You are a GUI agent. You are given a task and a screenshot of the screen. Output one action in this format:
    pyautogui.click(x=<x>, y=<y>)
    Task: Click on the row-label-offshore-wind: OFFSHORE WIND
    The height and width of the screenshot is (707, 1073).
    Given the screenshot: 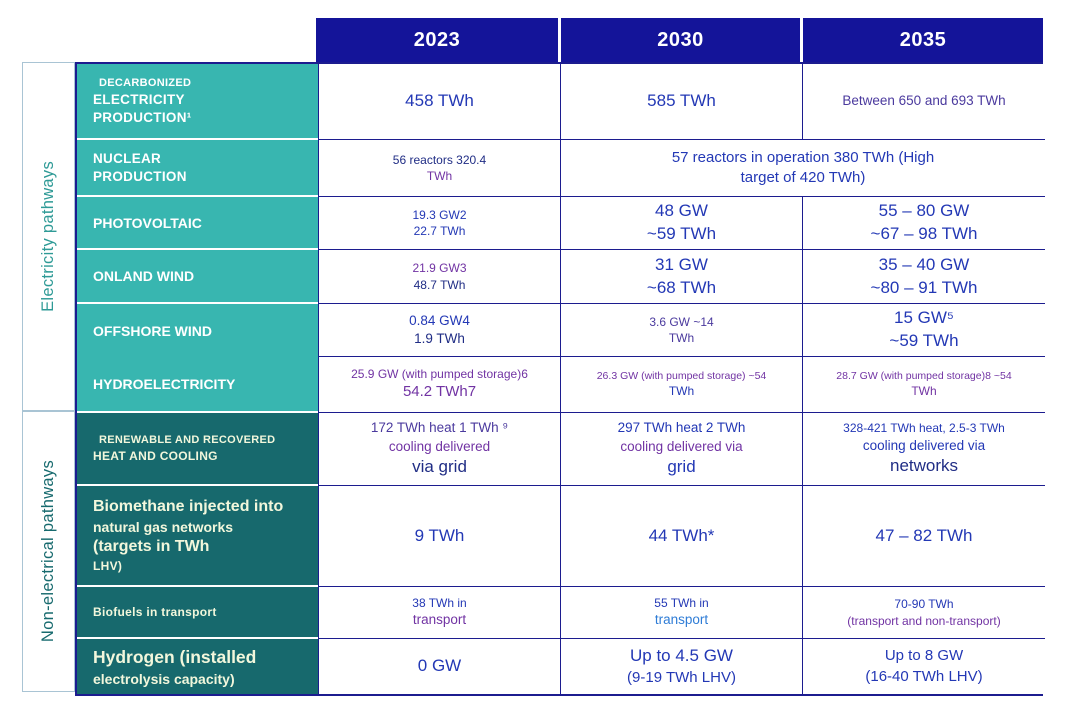 What is the action you would take?
    pyautogui.click(x=197, y=330)
    